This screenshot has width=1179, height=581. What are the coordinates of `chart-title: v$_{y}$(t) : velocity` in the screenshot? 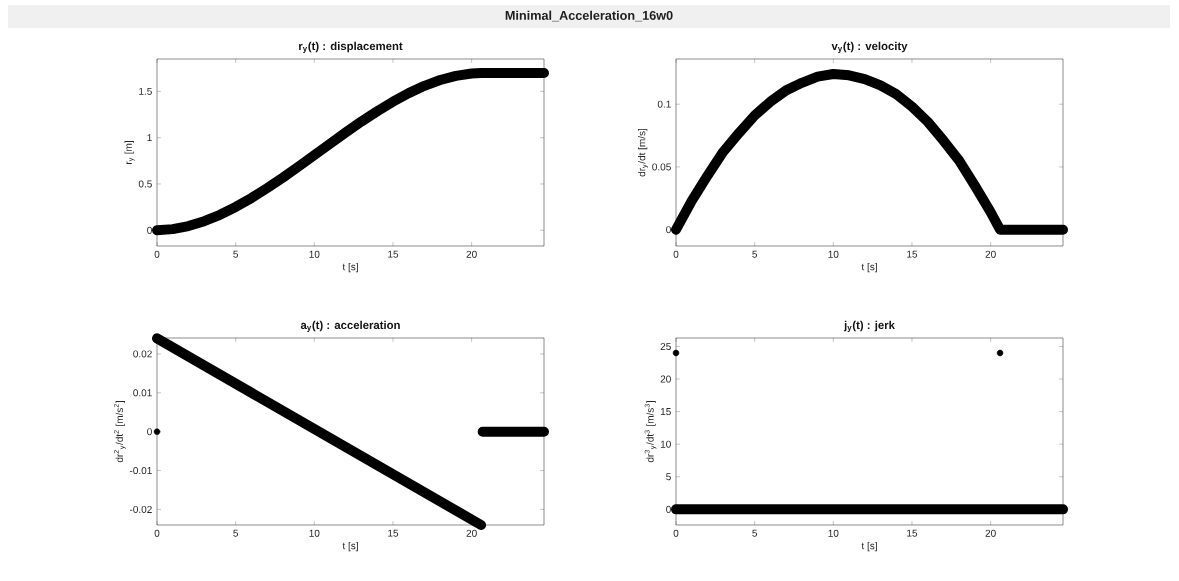 It's located at (869, 47).